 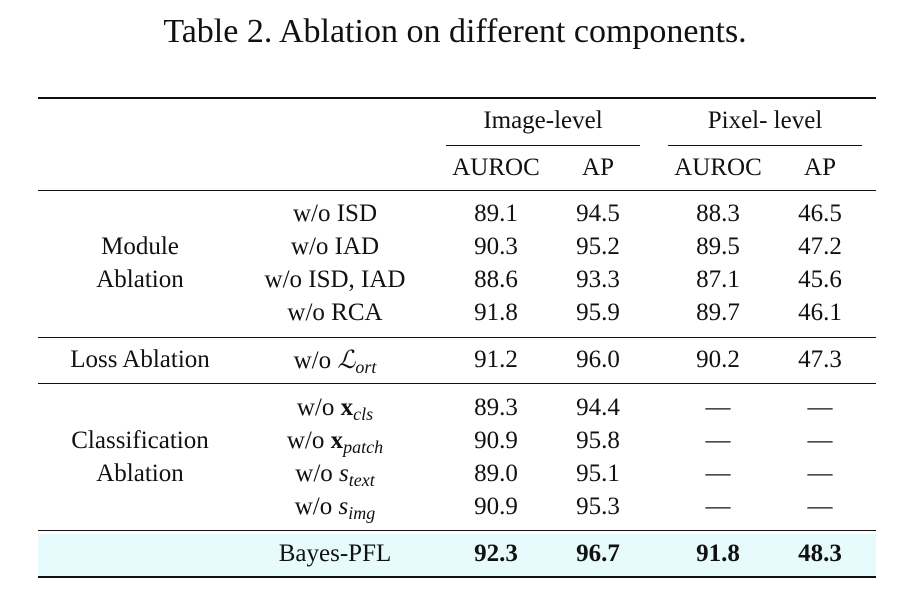 I want to click on method-cell: w/o ISD, IAD, so click(x=335, y=279).